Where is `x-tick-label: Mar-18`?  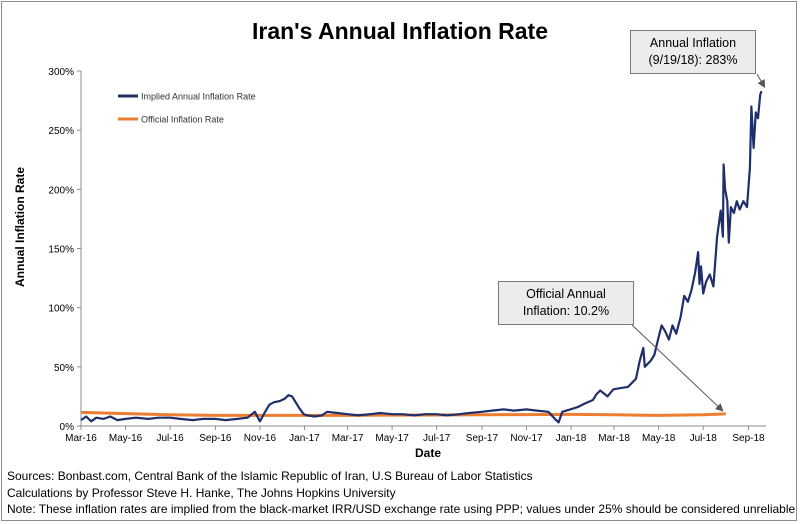
x-tick-label: Mar-18 is located at coordinates (614, 438).